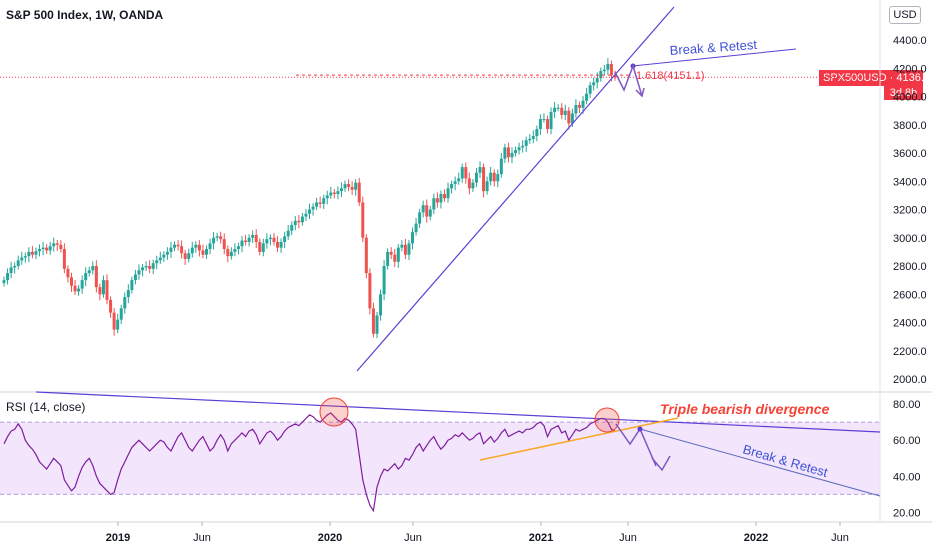 The image size is (932, 550). I want to click on rsi-retest-handle, so click(640, 429).